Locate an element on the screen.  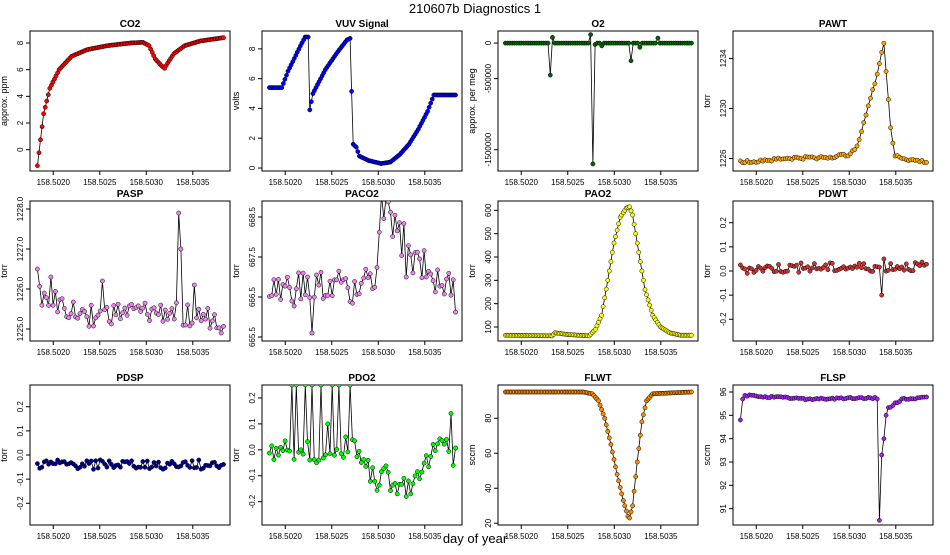
y-tick-label: 0.1 is located at coordinates (20, 431).